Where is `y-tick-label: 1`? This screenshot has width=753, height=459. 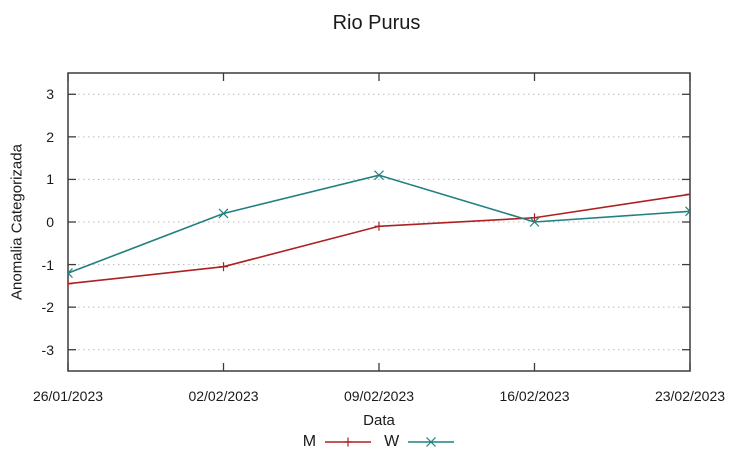
y-tick-label: 1 is located at coordinates (50, 179).